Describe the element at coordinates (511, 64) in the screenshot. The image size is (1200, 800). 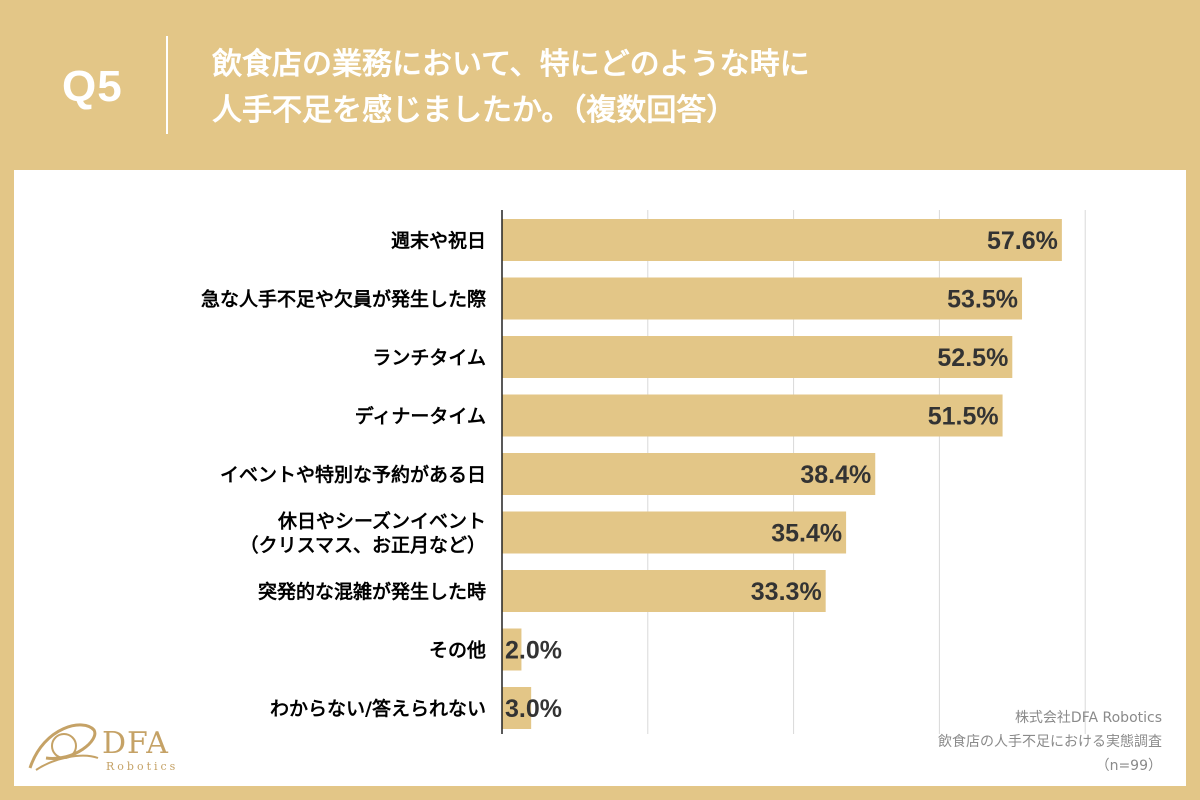
I see `question-title-line1: 飲食店の業務において、特にどのような時に` at that location.